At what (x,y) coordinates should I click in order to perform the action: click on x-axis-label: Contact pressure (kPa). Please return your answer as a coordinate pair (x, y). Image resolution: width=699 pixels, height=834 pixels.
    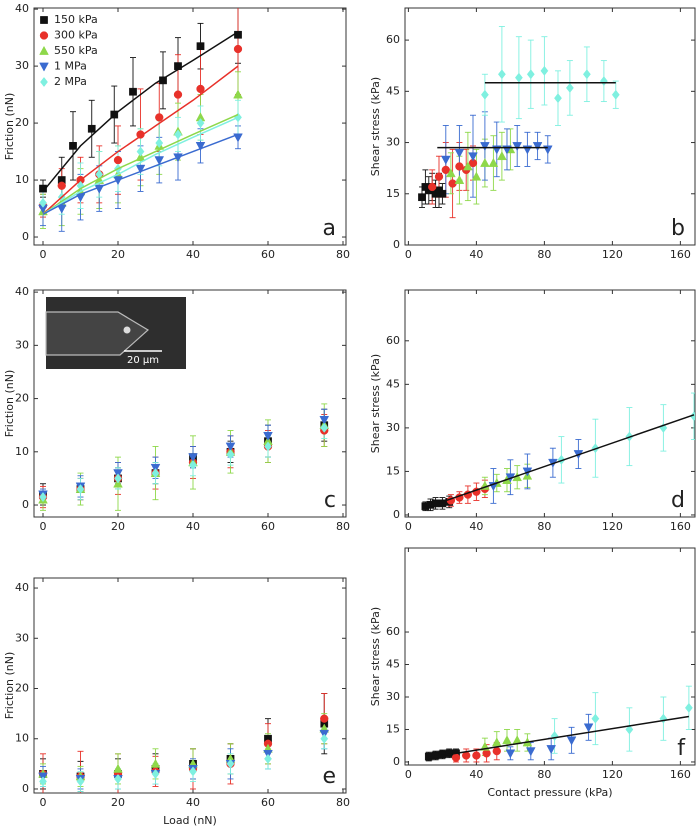
    Looking at the image, I should click on (549, 792).